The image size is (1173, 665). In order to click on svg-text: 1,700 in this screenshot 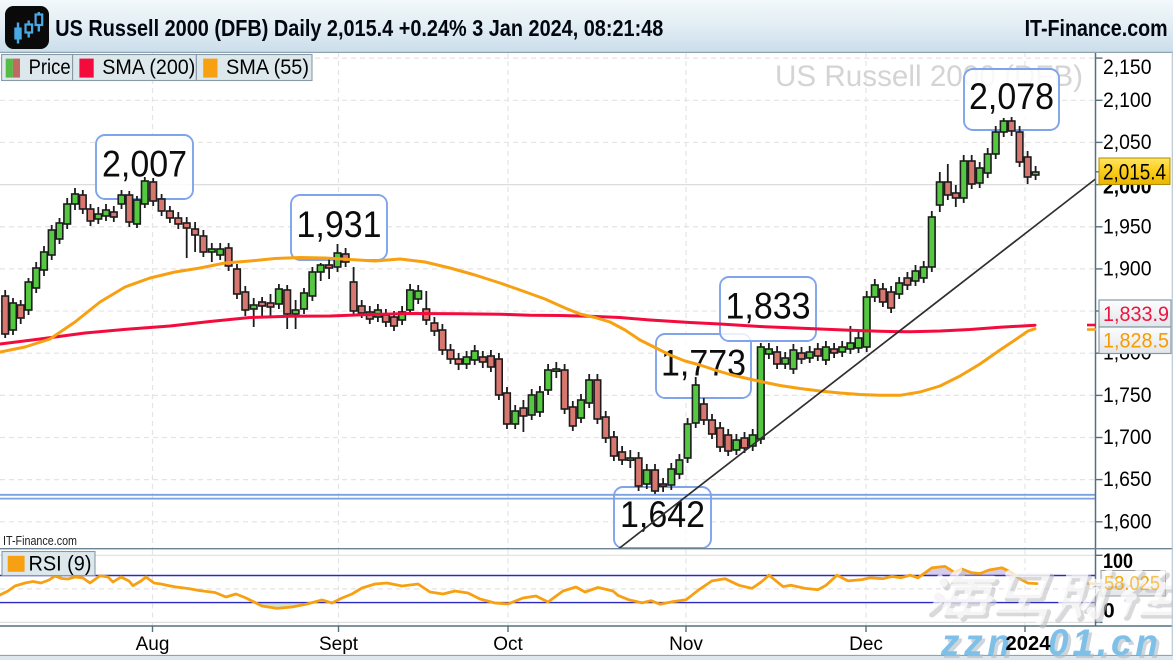, I will do `click(1127, 437)`.